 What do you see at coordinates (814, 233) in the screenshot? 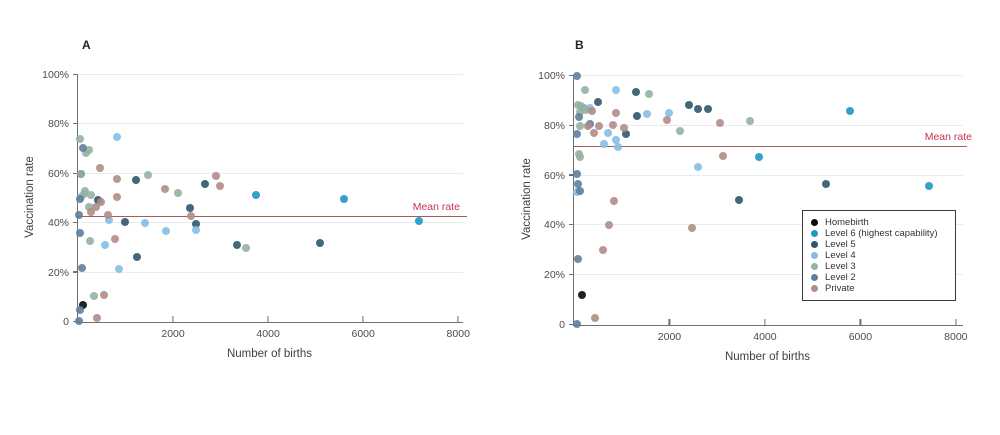
I see `legend-swatch-level6` at bounding box center [814, 233].